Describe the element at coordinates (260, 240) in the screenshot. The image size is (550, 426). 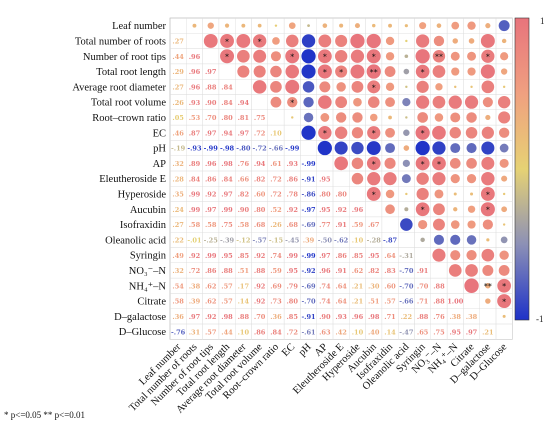
I see `correlation-value: -.57` at that location.